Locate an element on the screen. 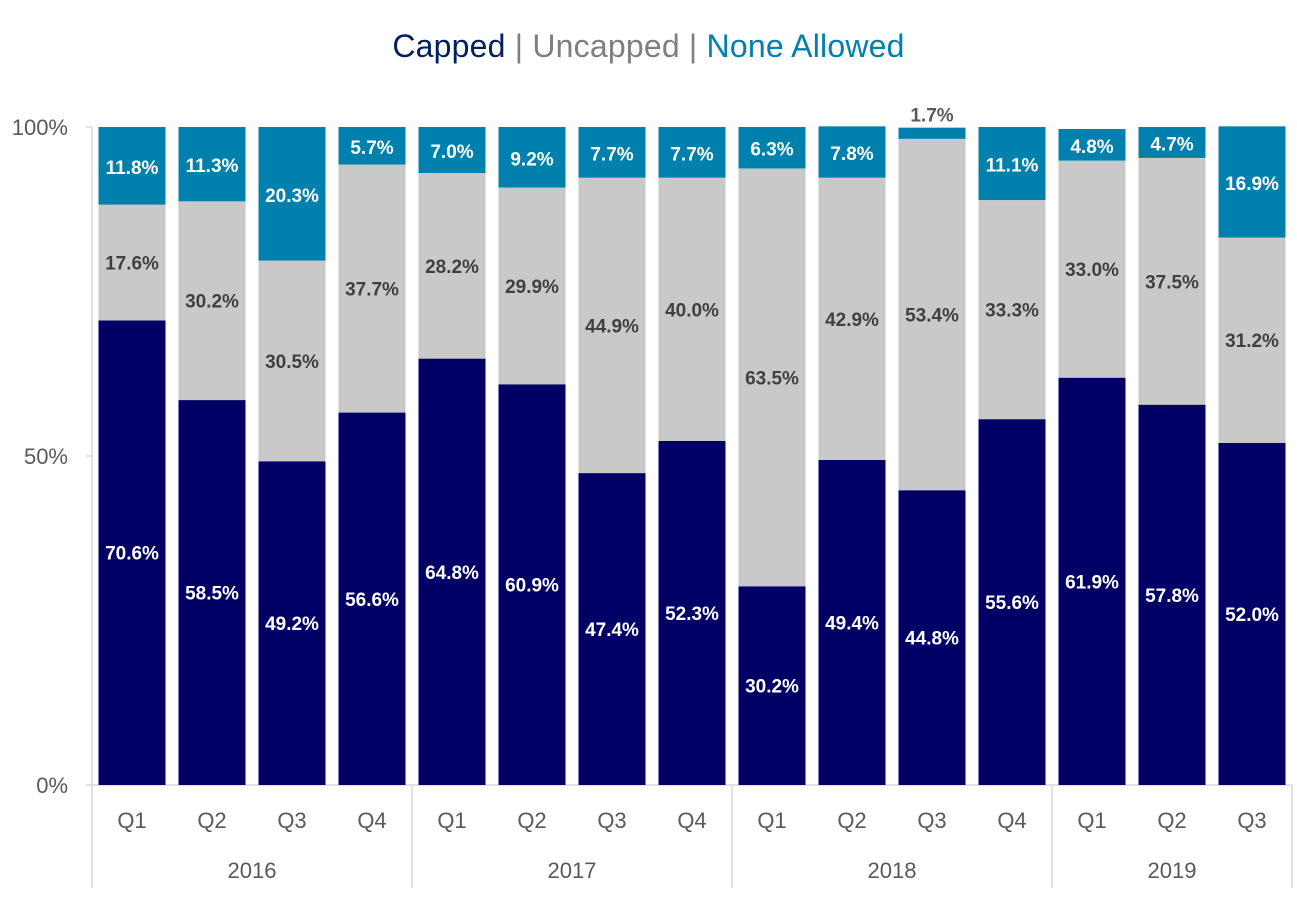 This screenshot has width=1297, height=924. group-label: 2018 is located at coordinates (892, 870).